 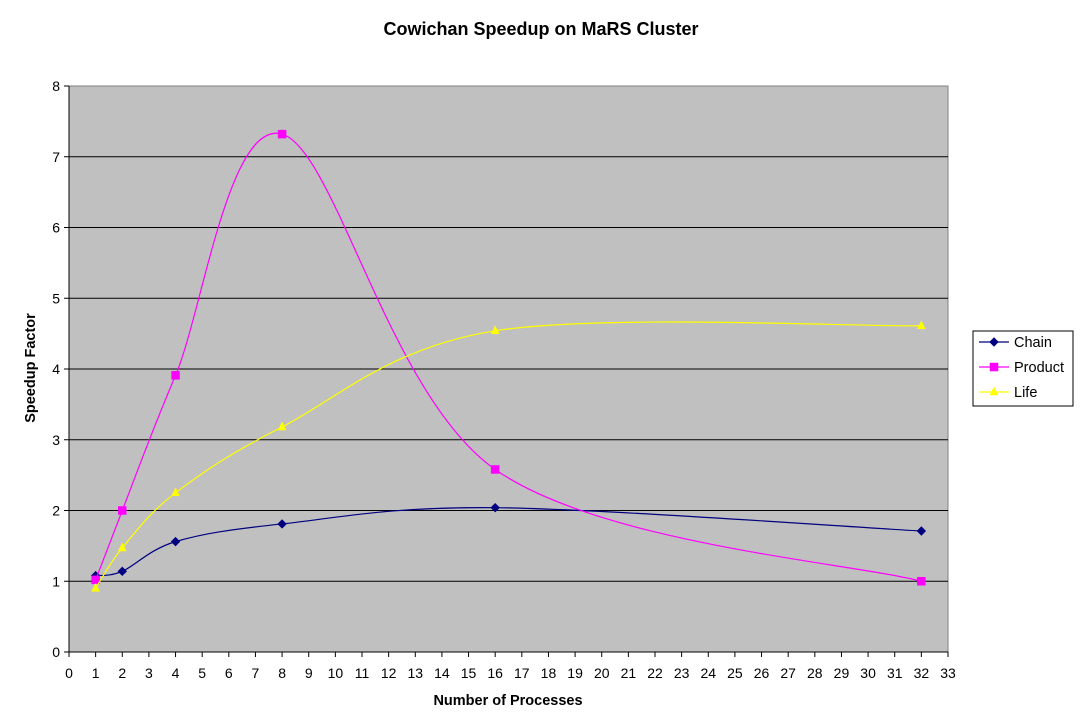 I want to click on legend: Chain Product Life, so click(x=1023, y=368).